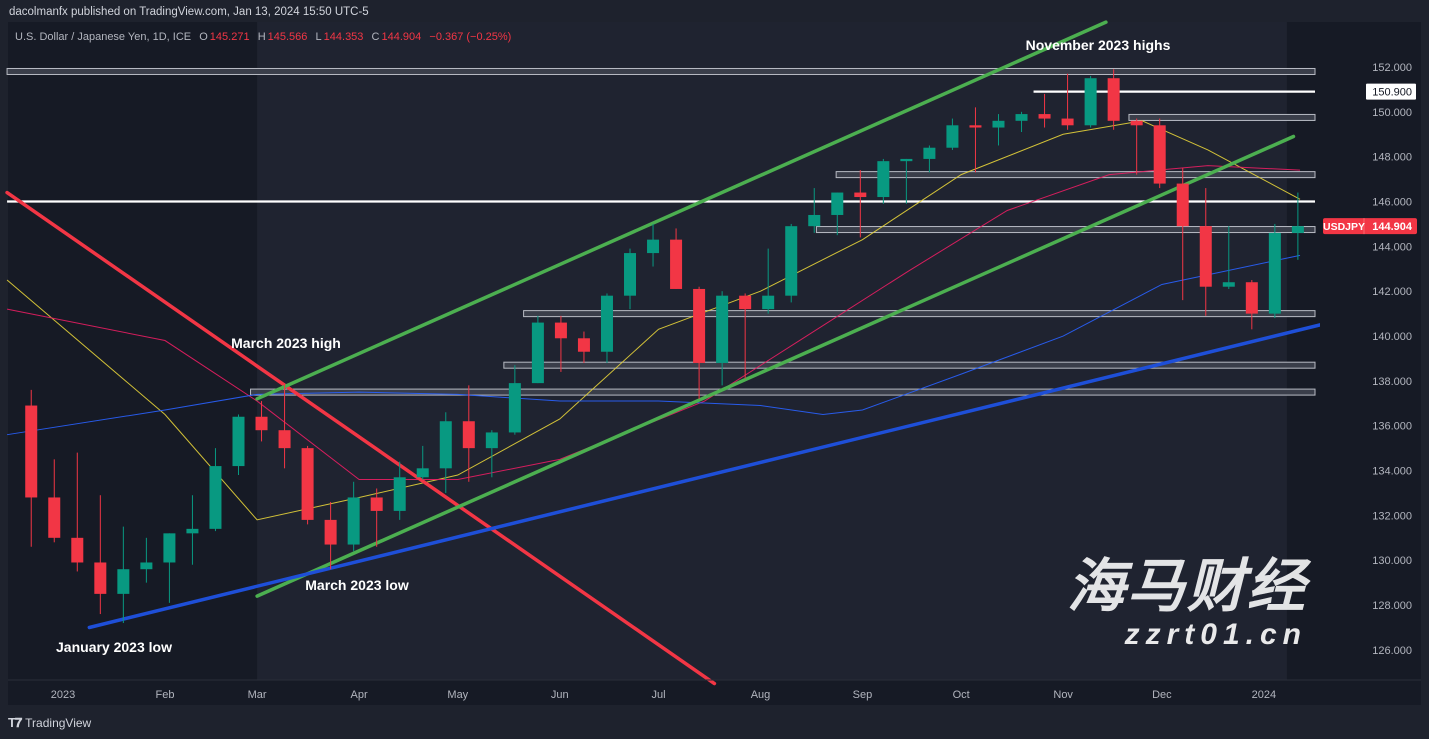  Describe the element at coordinates (229, 37) in the screenshot. I see `open-value: 145.271` at that location.